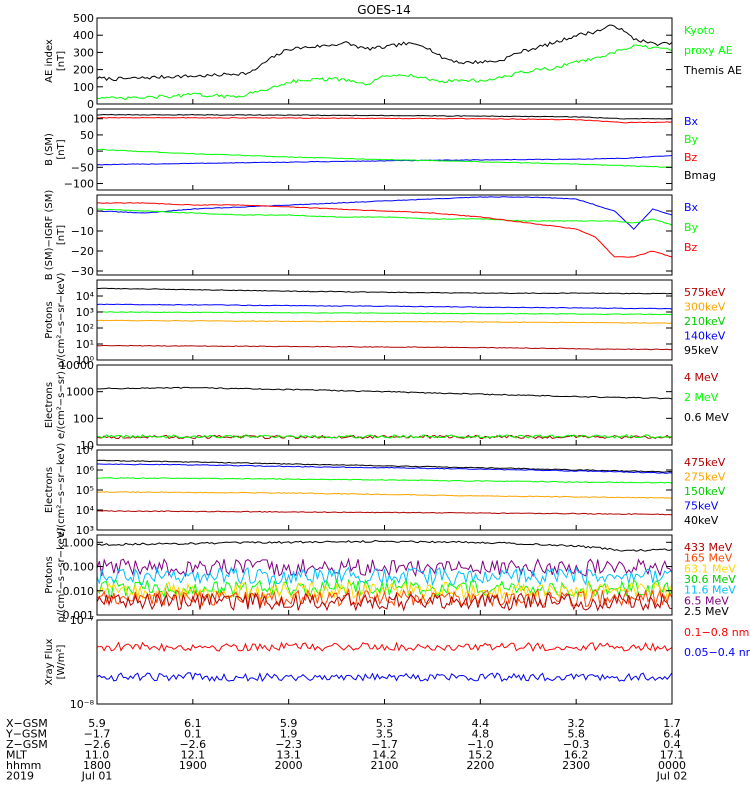 The width and height of the screenshot is (750, 800). I want to click on series-electrons_kev-275kev, so click(384, 495).